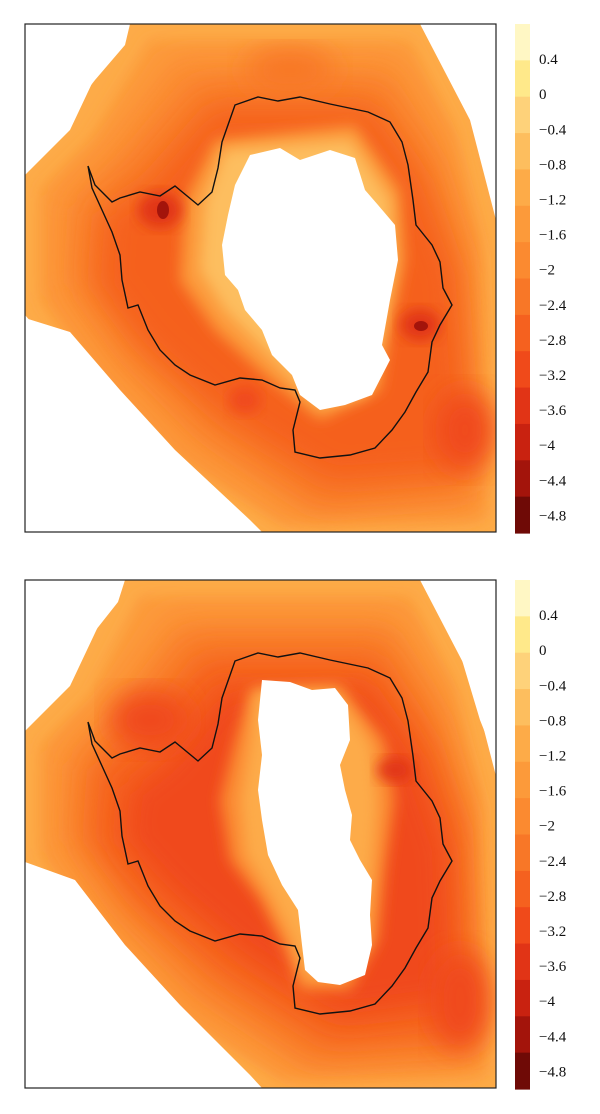 The image size is (600, 1114). I want to click on no-data-corner-bottom, so click(75, 649).